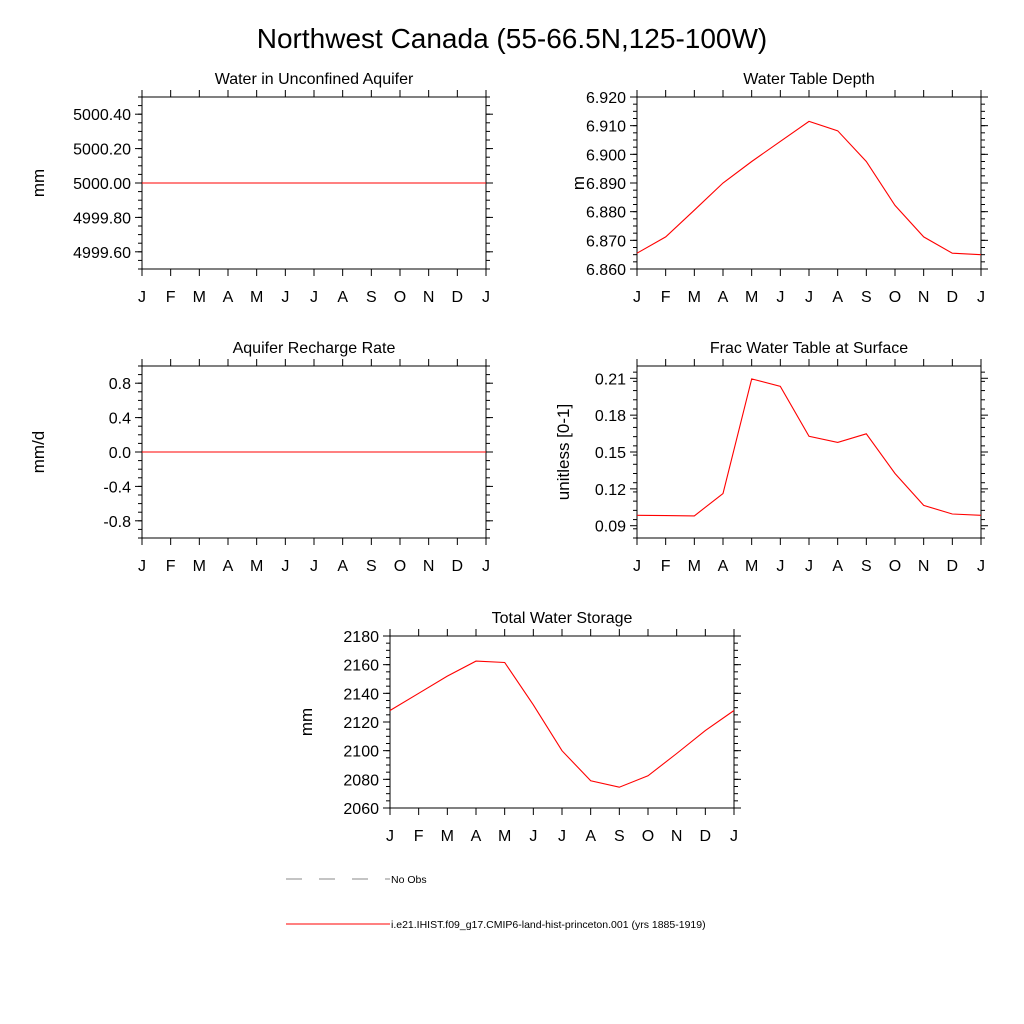  I want to click on y-tick-label: 0.4, so click(120, 419).